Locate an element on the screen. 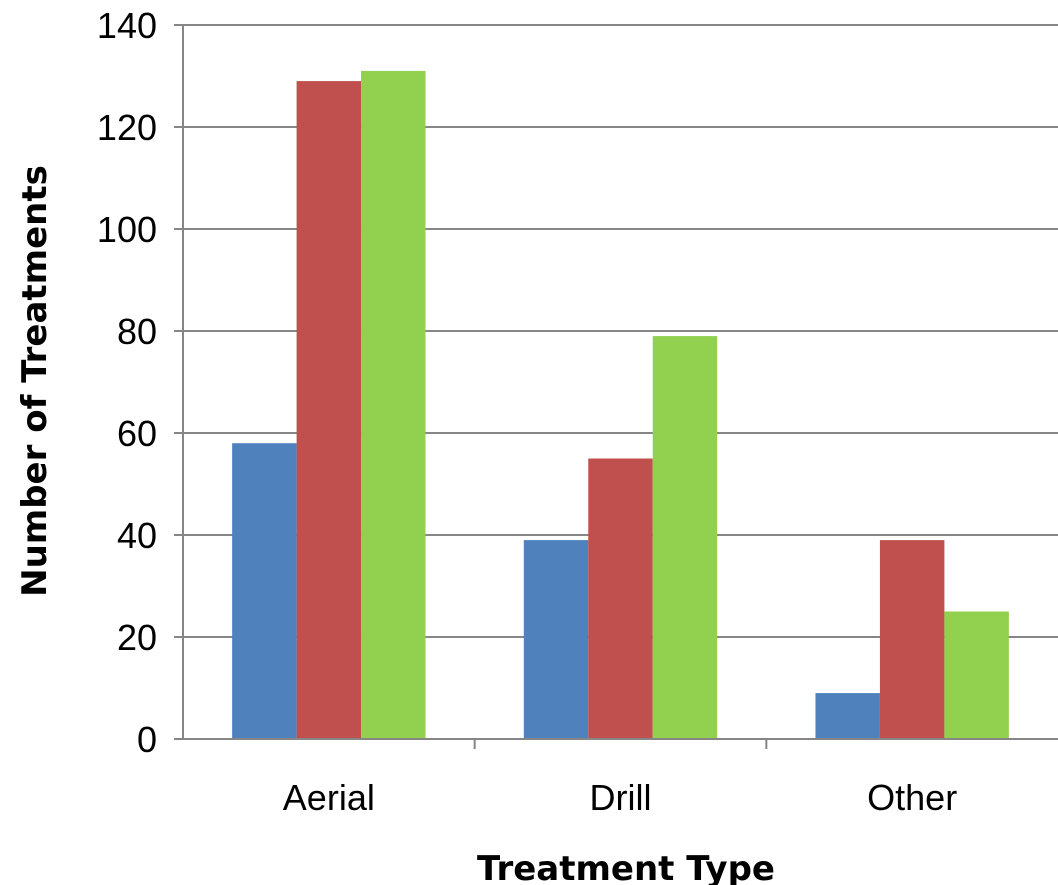 The height and width of the screenshot is (885, 1058). y-tick-label: 20 is located at coordinates (137, 637).